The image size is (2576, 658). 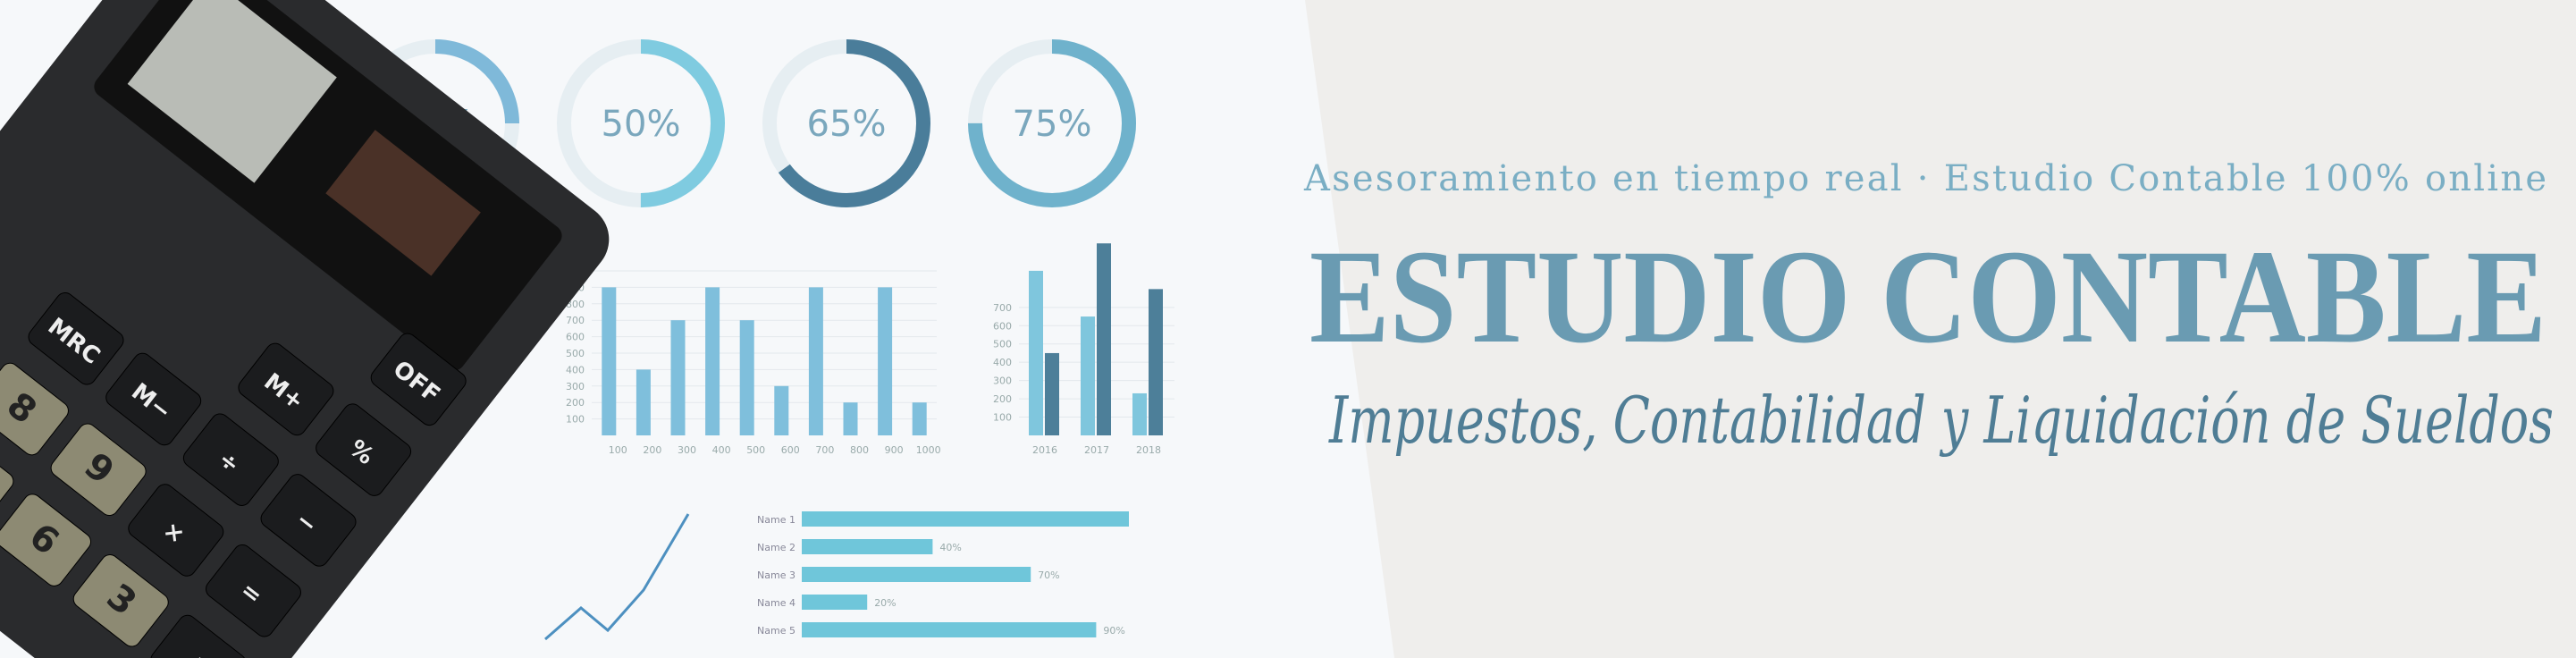 I want to click on y-tick-label: Name 4, so click(x=777, y=603).